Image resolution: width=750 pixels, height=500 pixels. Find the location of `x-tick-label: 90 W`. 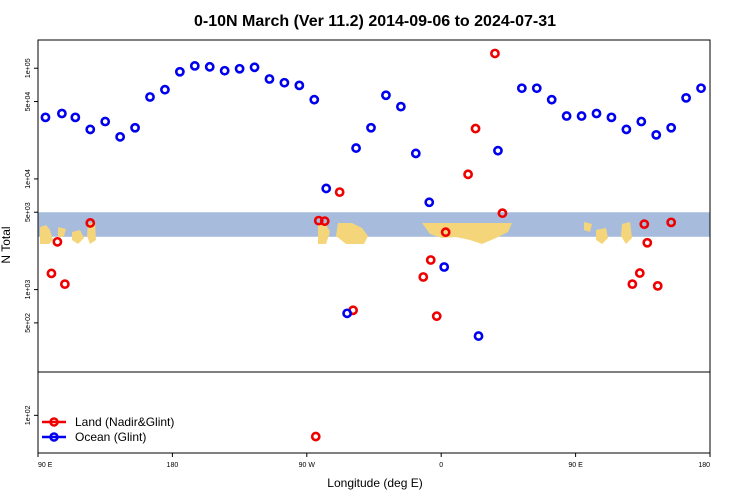

x-tick-label: 90 W is located at coordinates (307, 465).